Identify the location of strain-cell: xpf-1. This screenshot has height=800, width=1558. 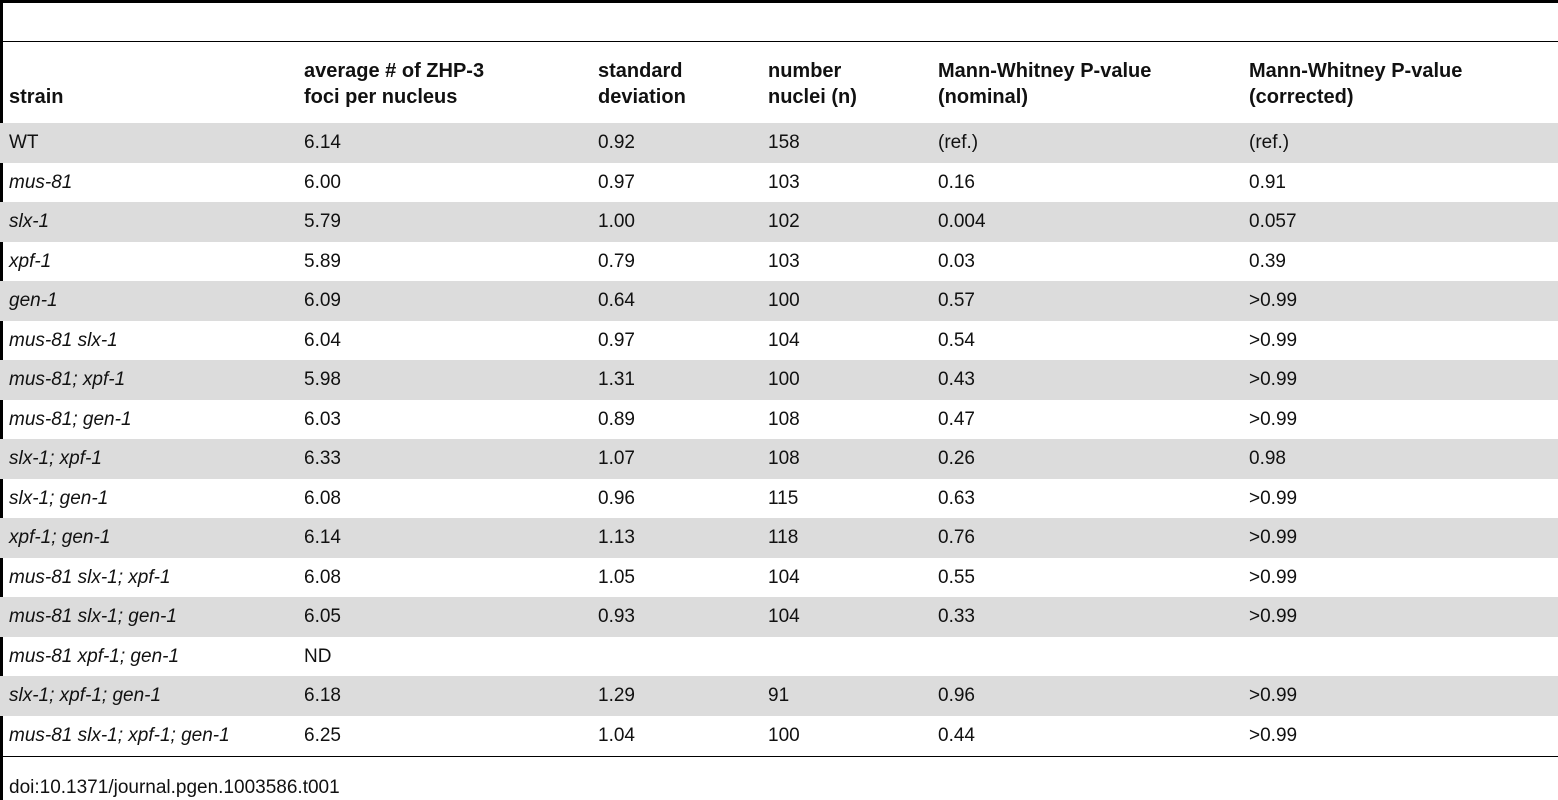
(30, 261).